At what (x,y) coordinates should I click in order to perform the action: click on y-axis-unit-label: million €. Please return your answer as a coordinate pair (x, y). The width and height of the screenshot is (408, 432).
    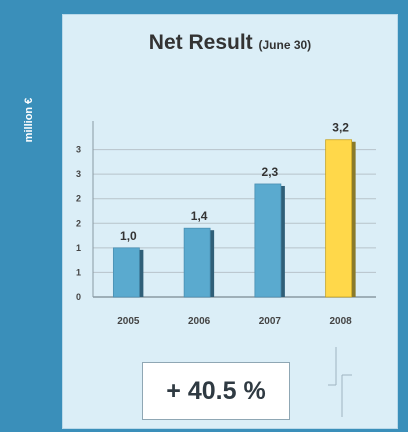
    Looking at the image, I should click on (29, 216).